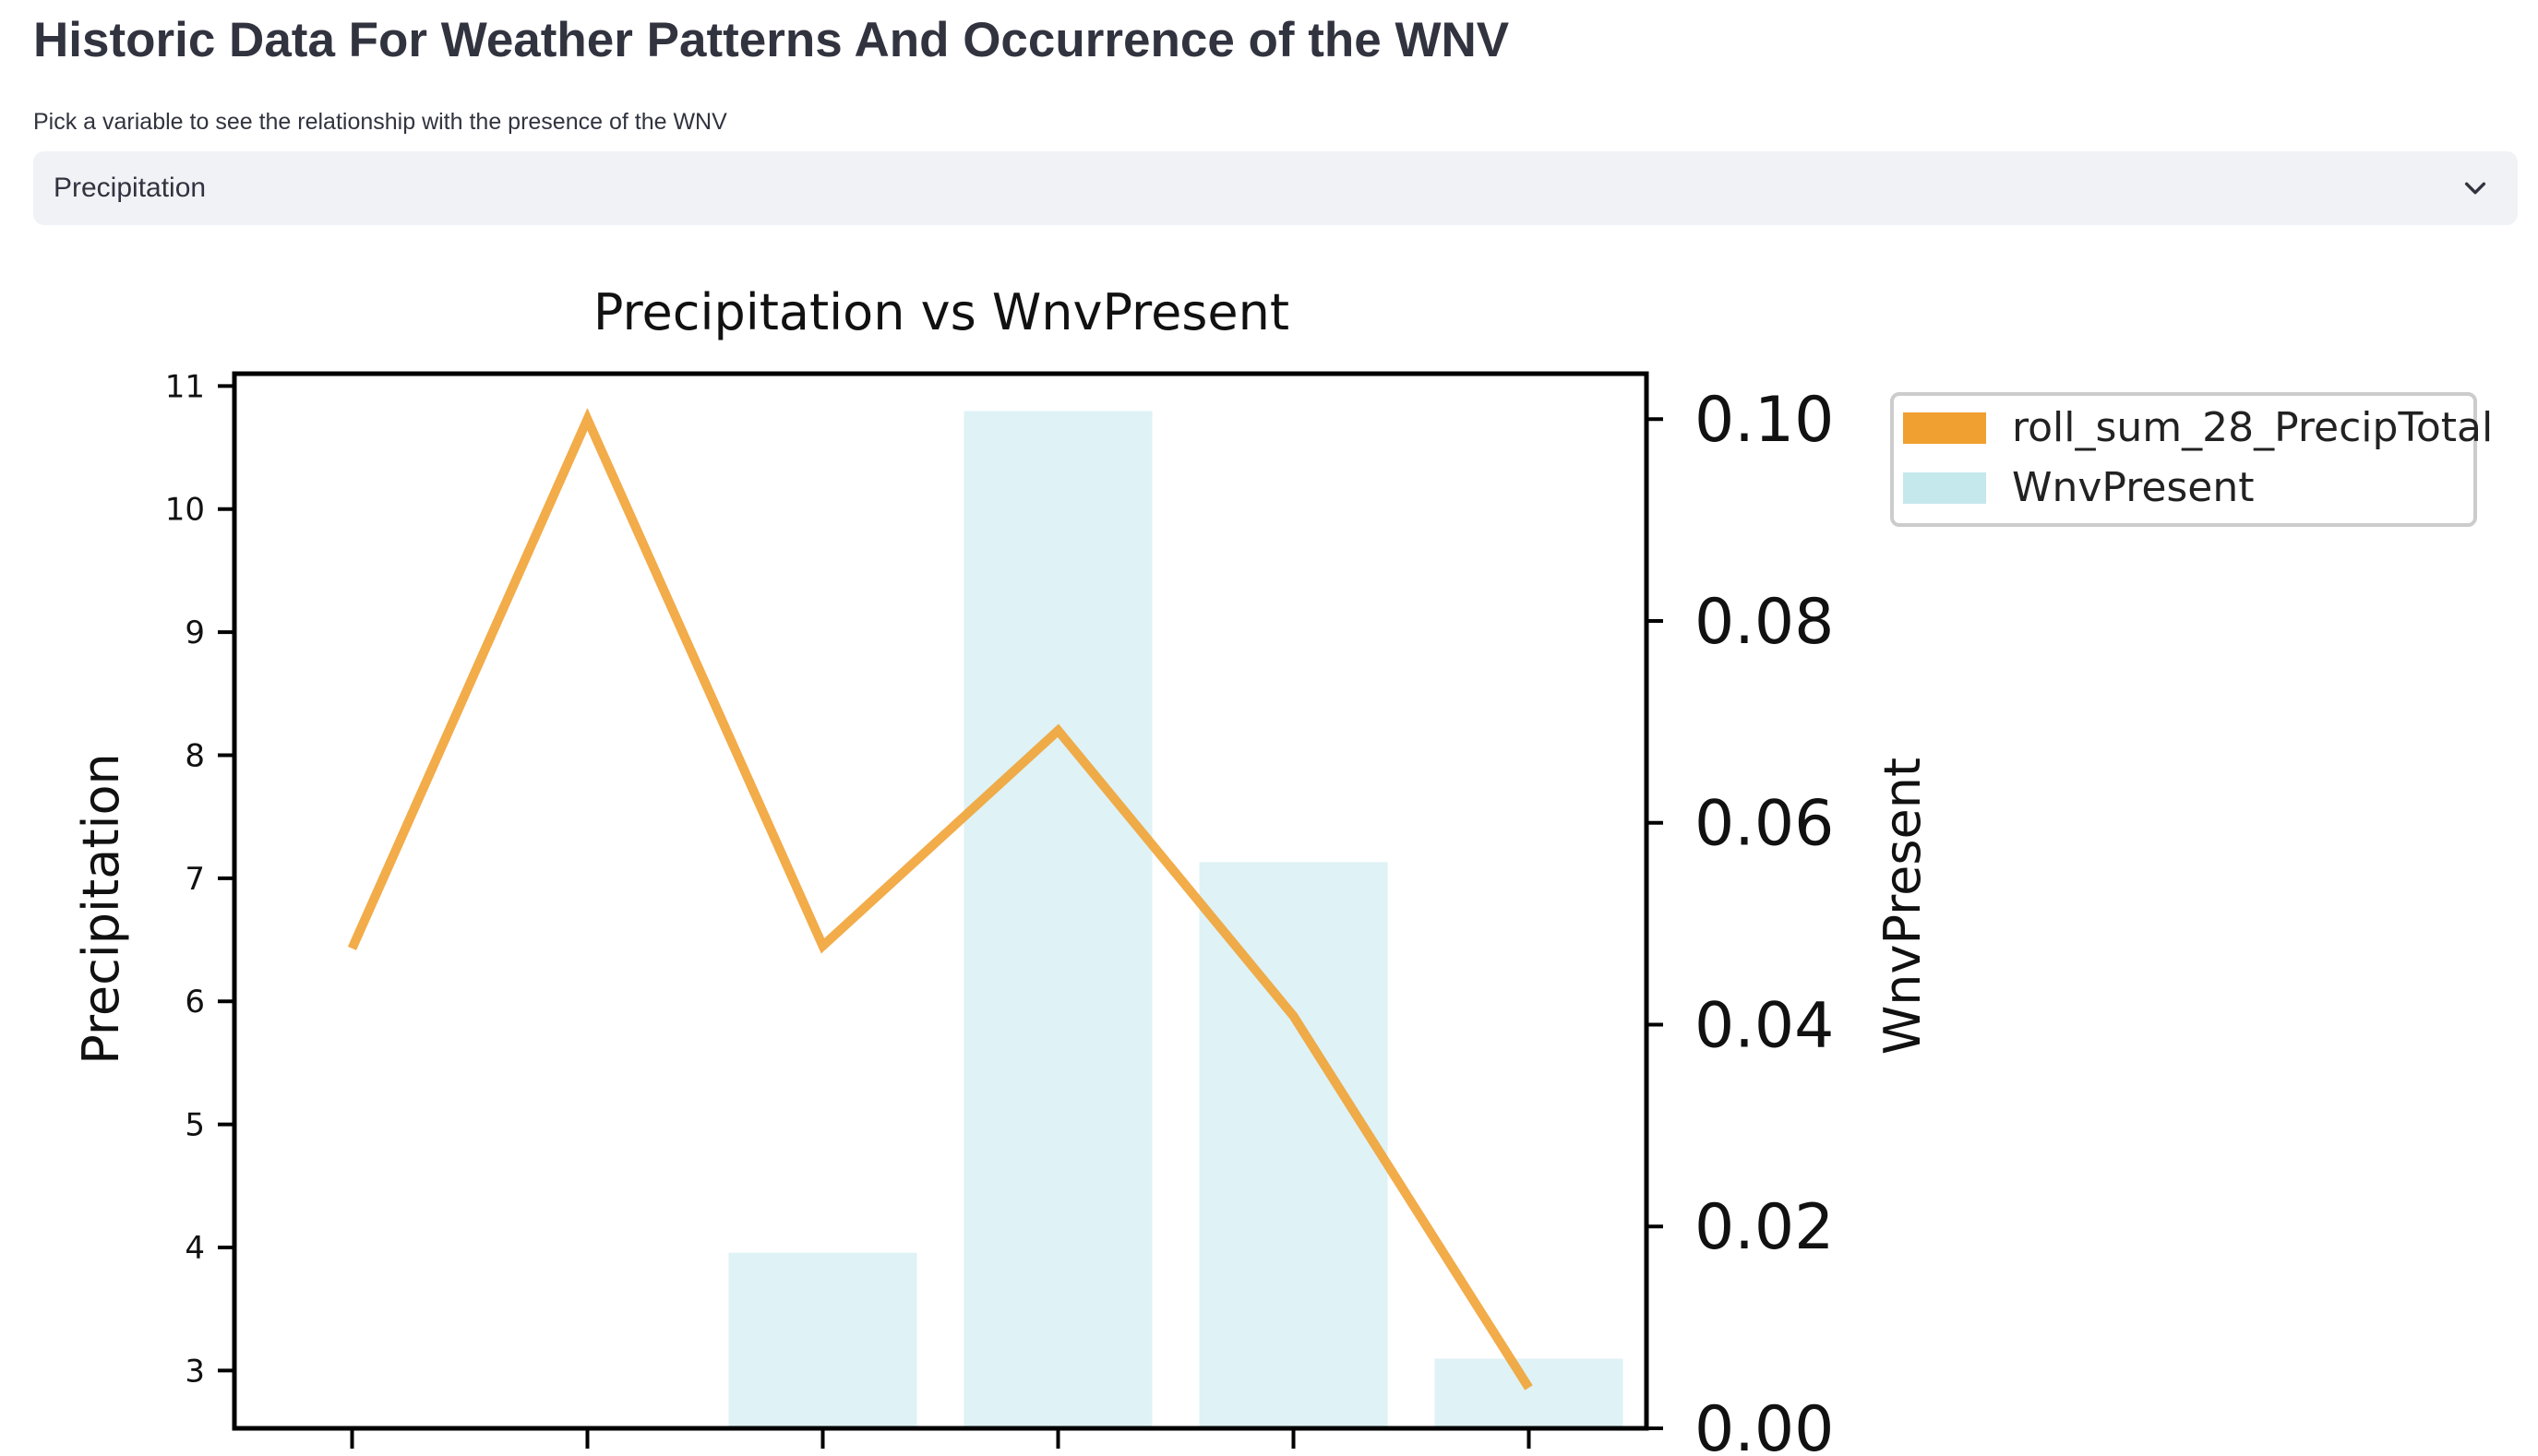 The height and width of the screenshot is (1456, 2538). What do you see at coordinates (195, 1248) in the screenshot?
I see `y-tick-label: 4` at bounding box center [195, 1248].